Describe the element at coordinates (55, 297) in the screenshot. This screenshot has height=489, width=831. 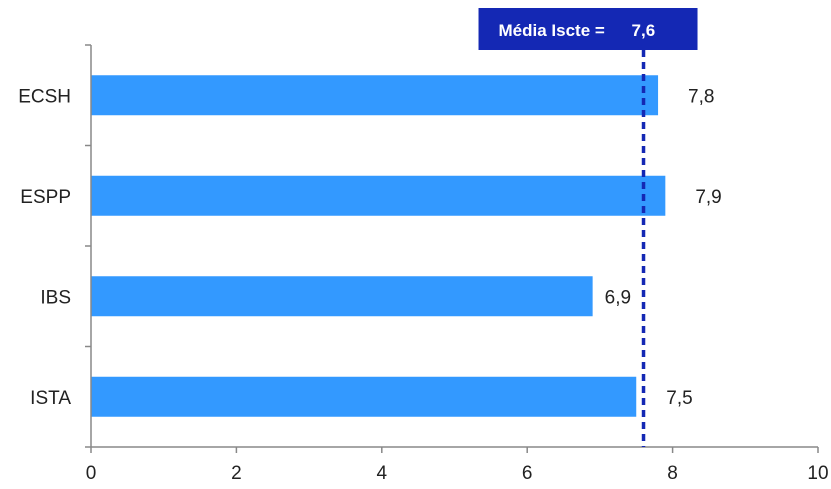
I see `category-label-ibs: IBS` at that location.